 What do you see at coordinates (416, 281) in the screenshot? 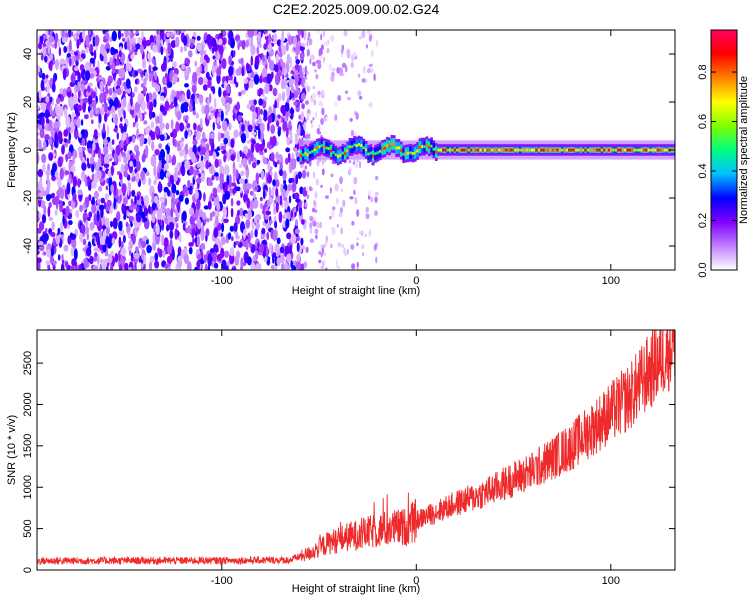
I see `x-tick-label: 0` at bounding box center [416, 281].